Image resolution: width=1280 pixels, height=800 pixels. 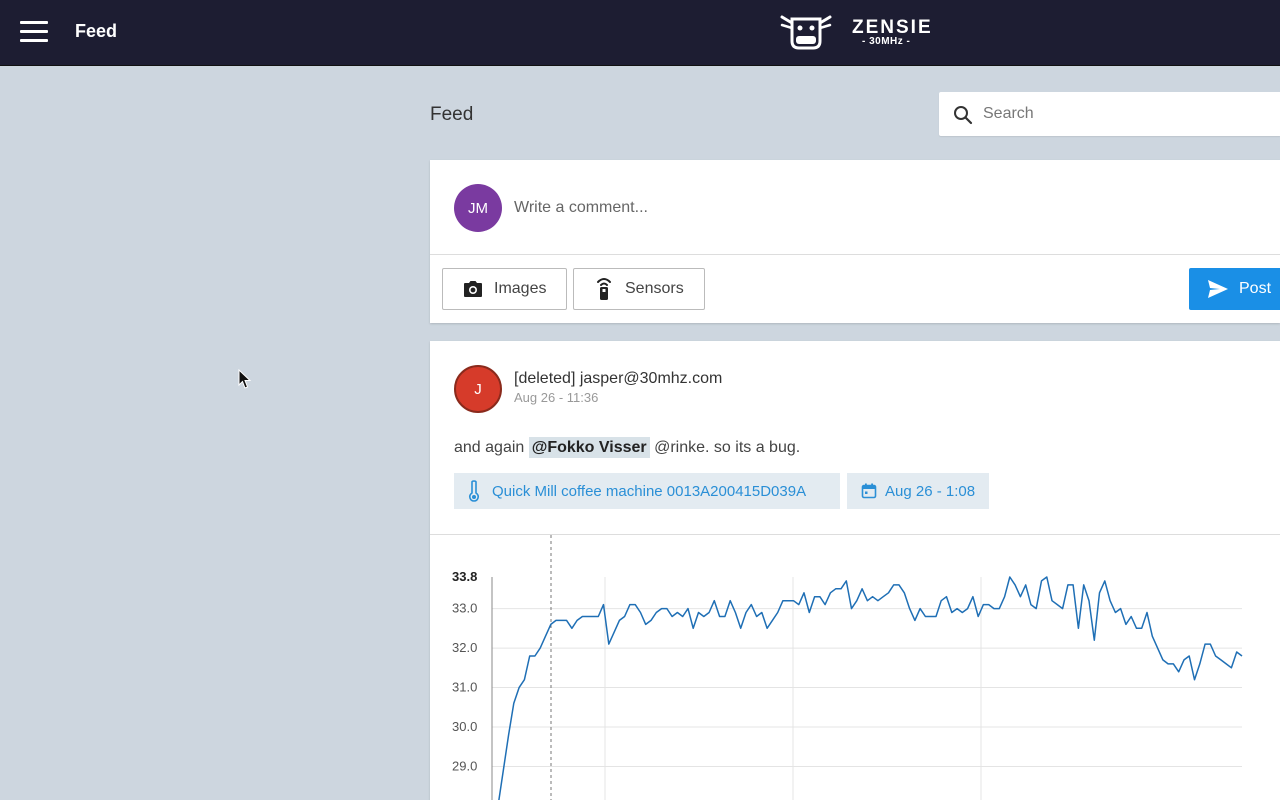 I want to click on chart-y-tick-label: 31.0, so click(x=464, y=687).